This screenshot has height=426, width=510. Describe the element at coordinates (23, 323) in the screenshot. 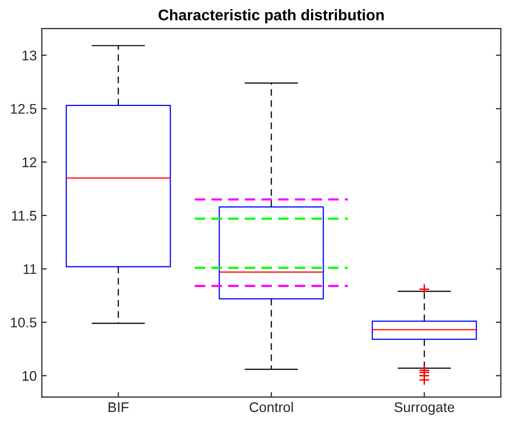

I see `y-tick-label: 10.5` at that location.